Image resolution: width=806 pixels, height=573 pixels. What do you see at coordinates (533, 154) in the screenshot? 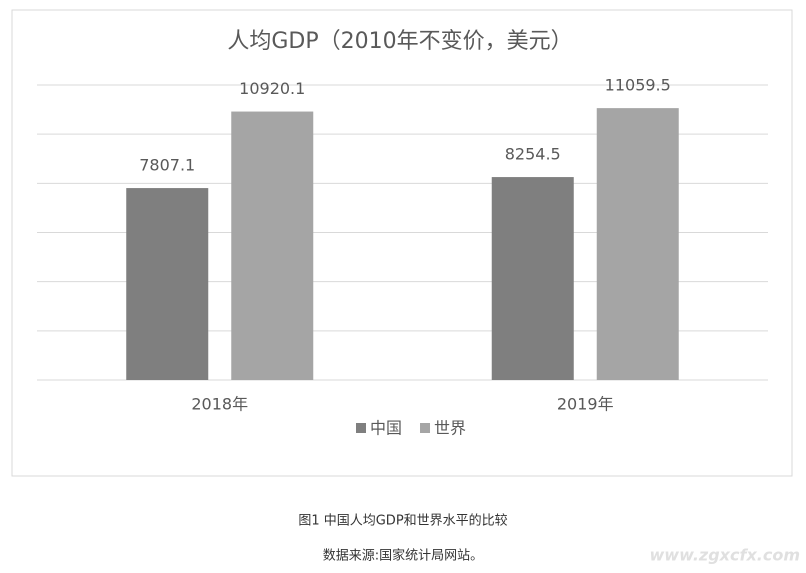
I see `value-label: 8254.5` at bounding box center [533, 154].